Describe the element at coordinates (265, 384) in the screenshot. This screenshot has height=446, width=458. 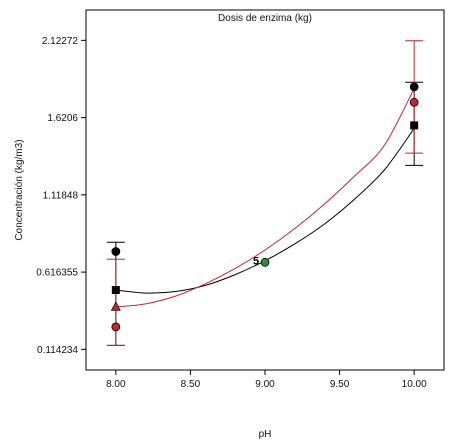
I see `x-tick-label: 9.00` at that location.